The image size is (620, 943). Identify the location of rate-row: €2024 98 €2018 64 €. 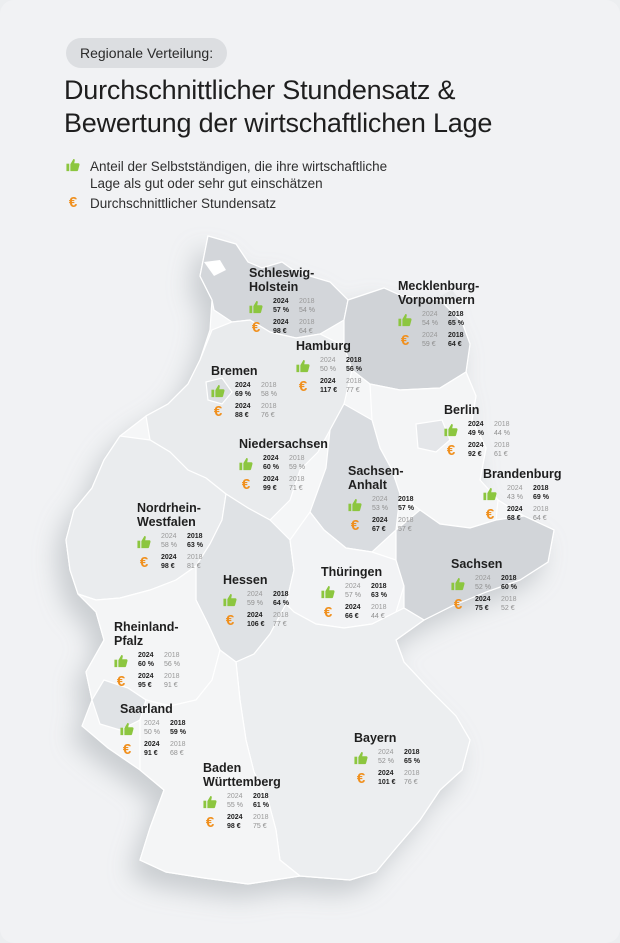
(287, 327).